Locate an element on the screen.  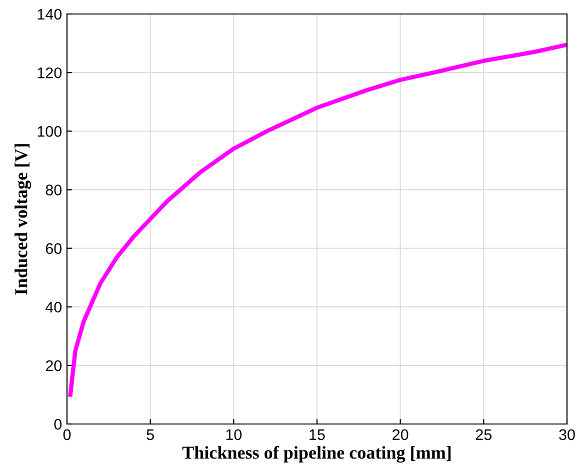
y-tick-label: 0 is located at coordinates (58, 424).